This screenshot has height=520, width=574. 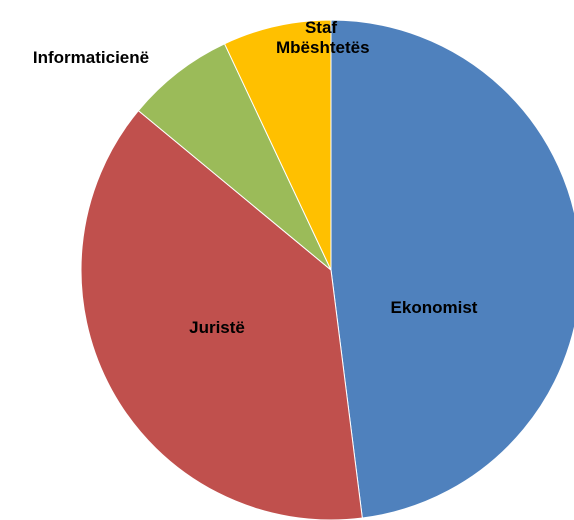 I want to click on slice-label: Juristë, so click(x=217, y=327).